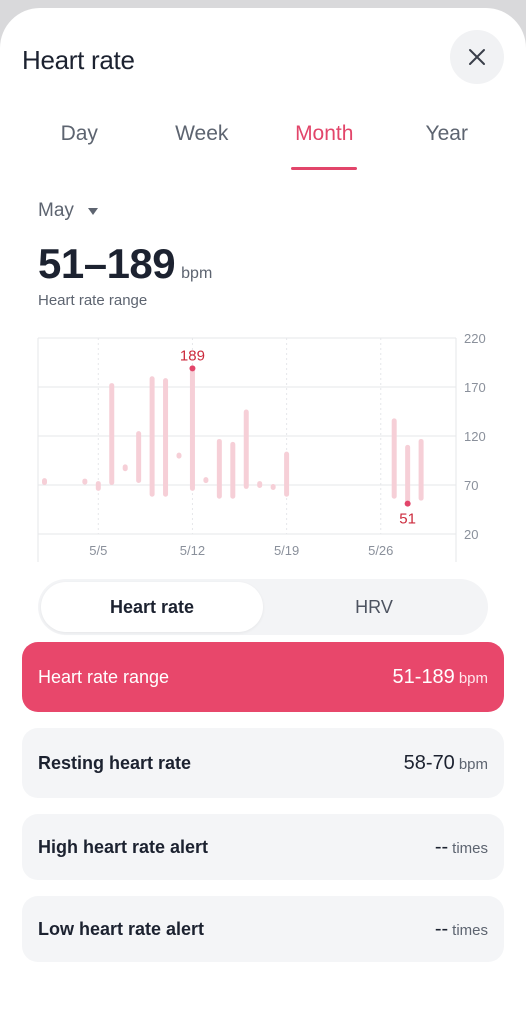  Describe the element at coordinates (152, 607) in the screenshot. I see `toggle-heart-rate: Heart rate` at that location.